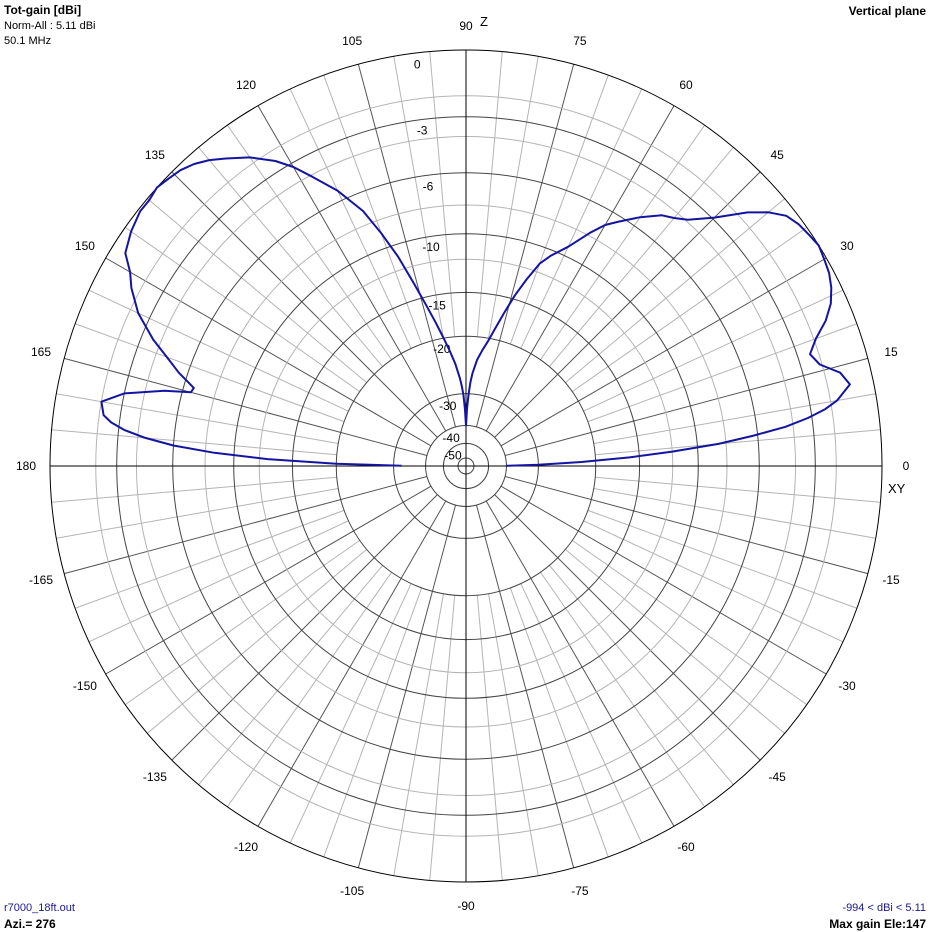 The image size is (932, 932). I want to click on angle-tick-label: -60, so click(686, 847).